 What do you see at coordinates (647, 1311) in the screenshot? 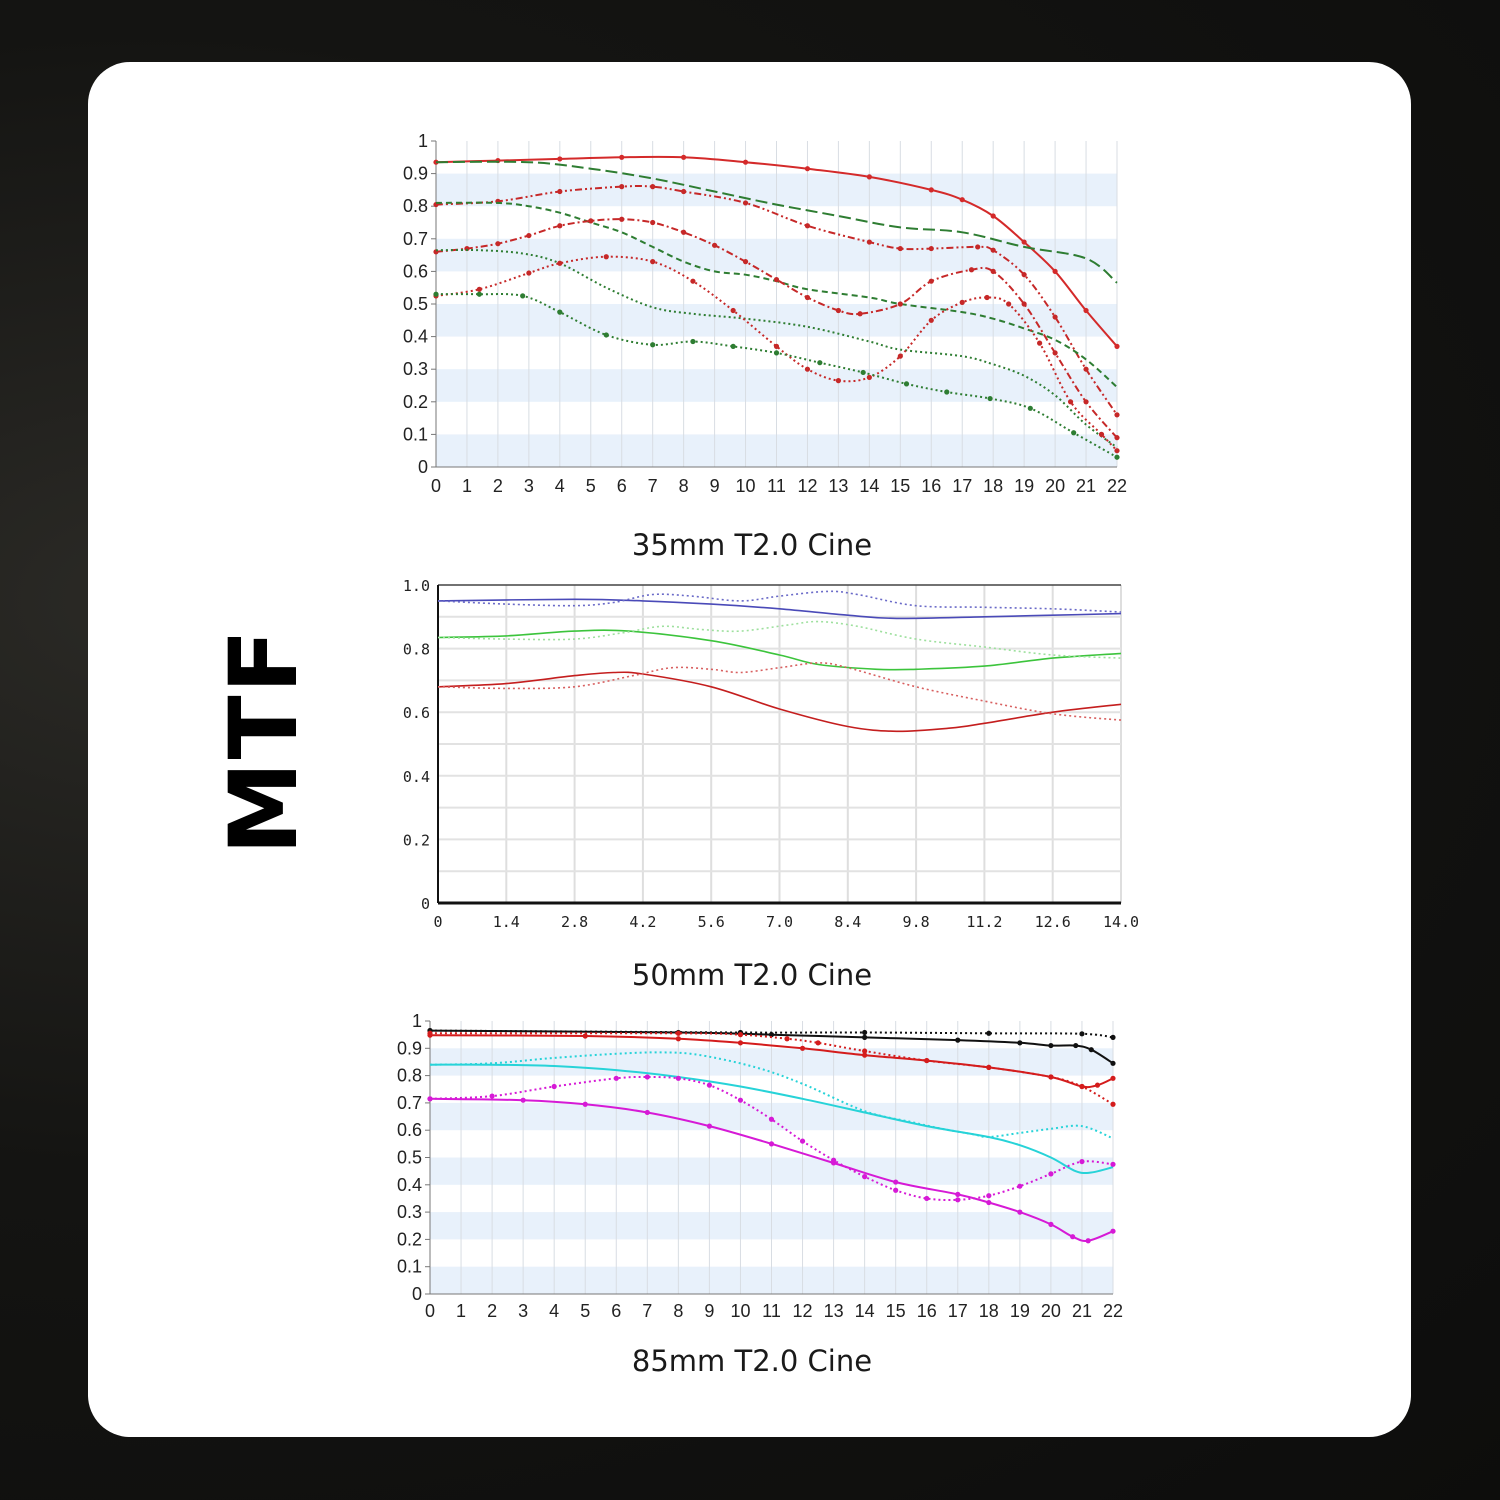
I see `x-tick-label: 7` at bounding box center [647, 1311].